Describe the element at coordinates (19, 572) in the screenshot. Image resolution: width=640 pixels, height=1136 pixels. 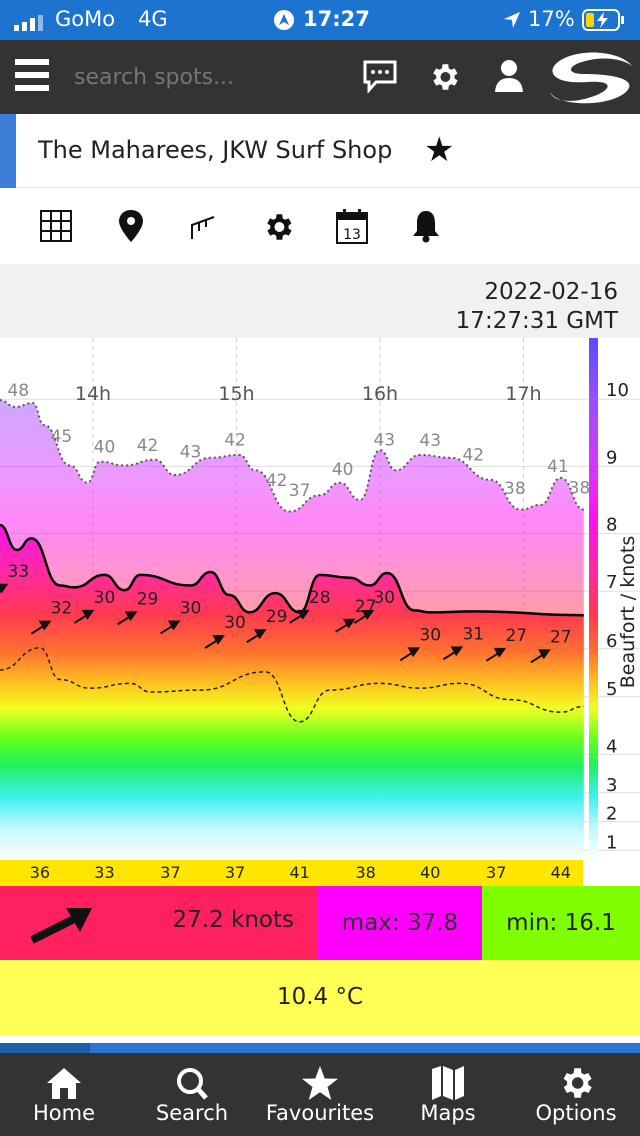
I see `average-label: 33` at that location.